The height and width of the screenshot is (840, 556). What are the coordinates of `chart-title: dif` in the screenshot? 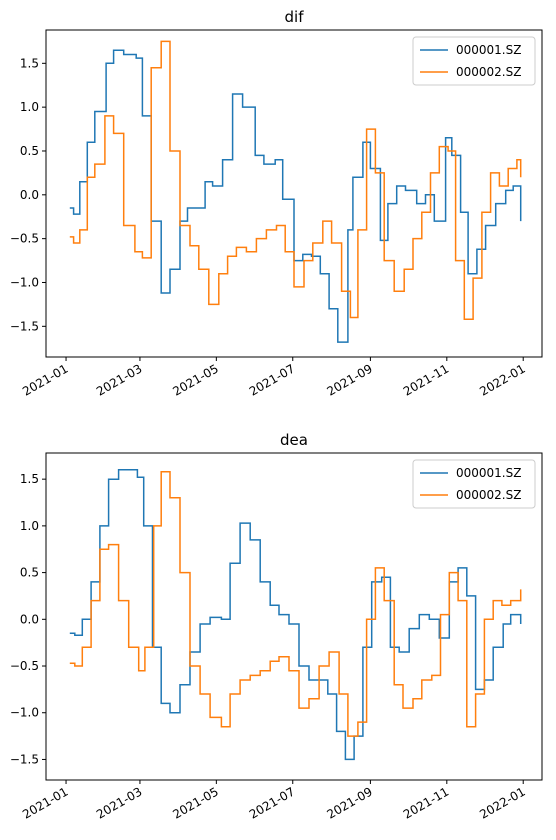 It's located at (295, 17).